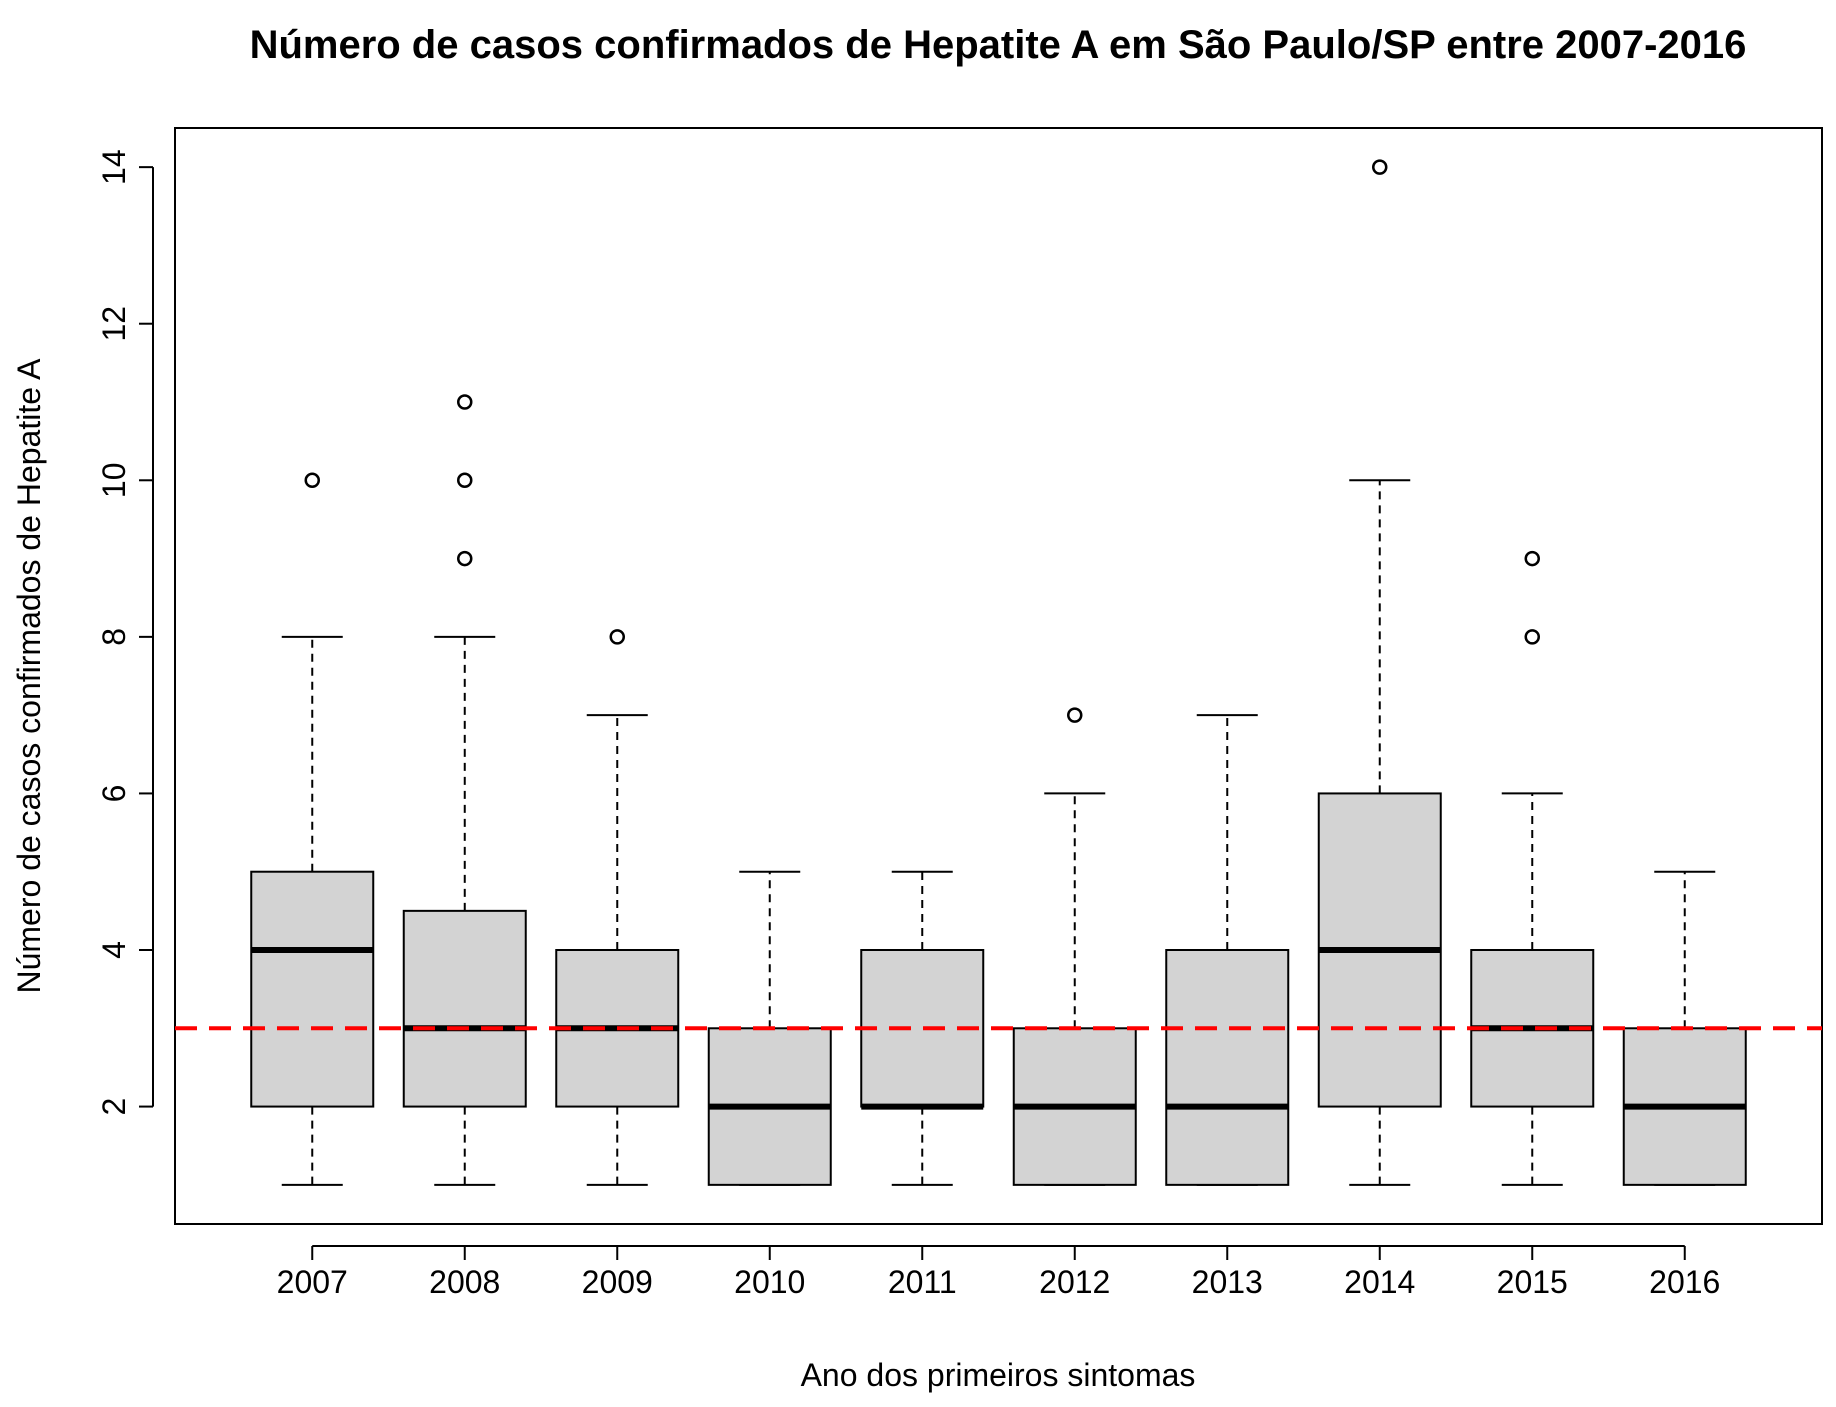  I want to click on x-tick-label: 2012, so click(1074, 1282).